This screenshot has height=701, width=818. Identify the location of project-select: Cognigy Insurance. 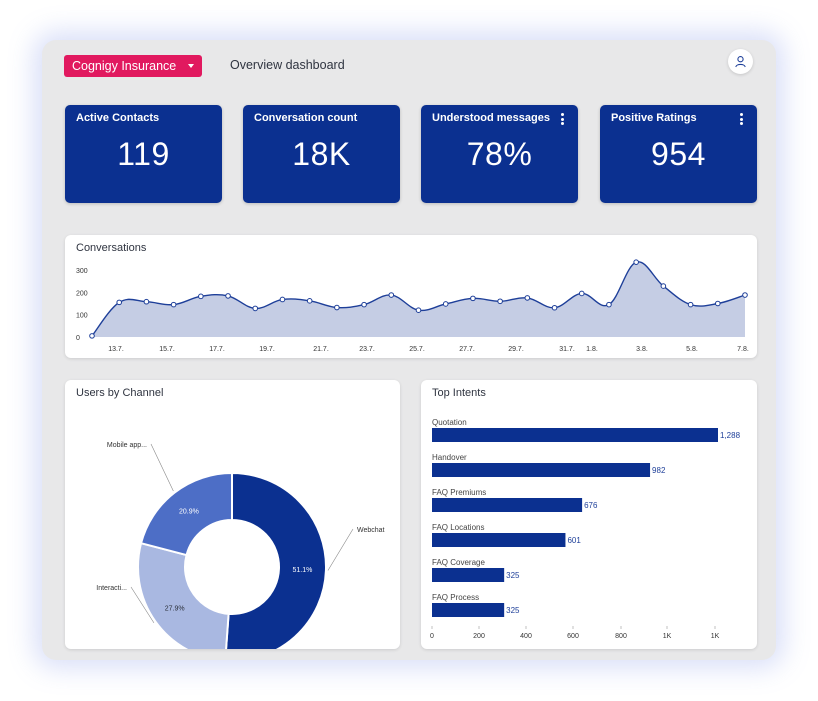
(133, 66).